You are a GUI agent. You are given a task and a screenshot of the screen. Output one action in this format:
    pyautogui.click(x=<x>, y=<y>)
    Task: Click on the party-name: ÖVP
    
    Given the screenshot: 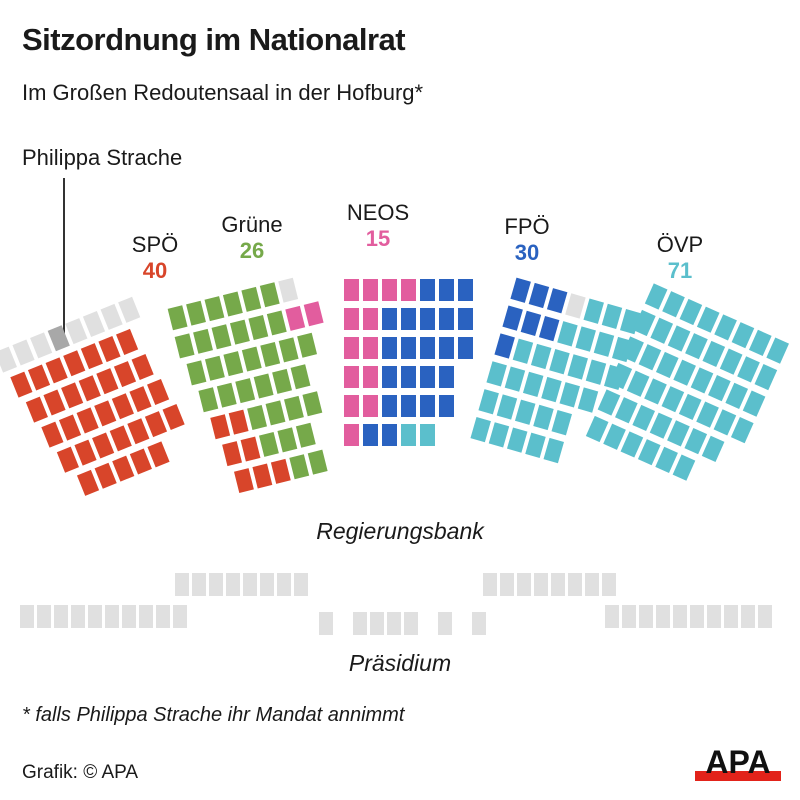 What is the action you would take?
    pyautogui.click(x=680, y=244)
    